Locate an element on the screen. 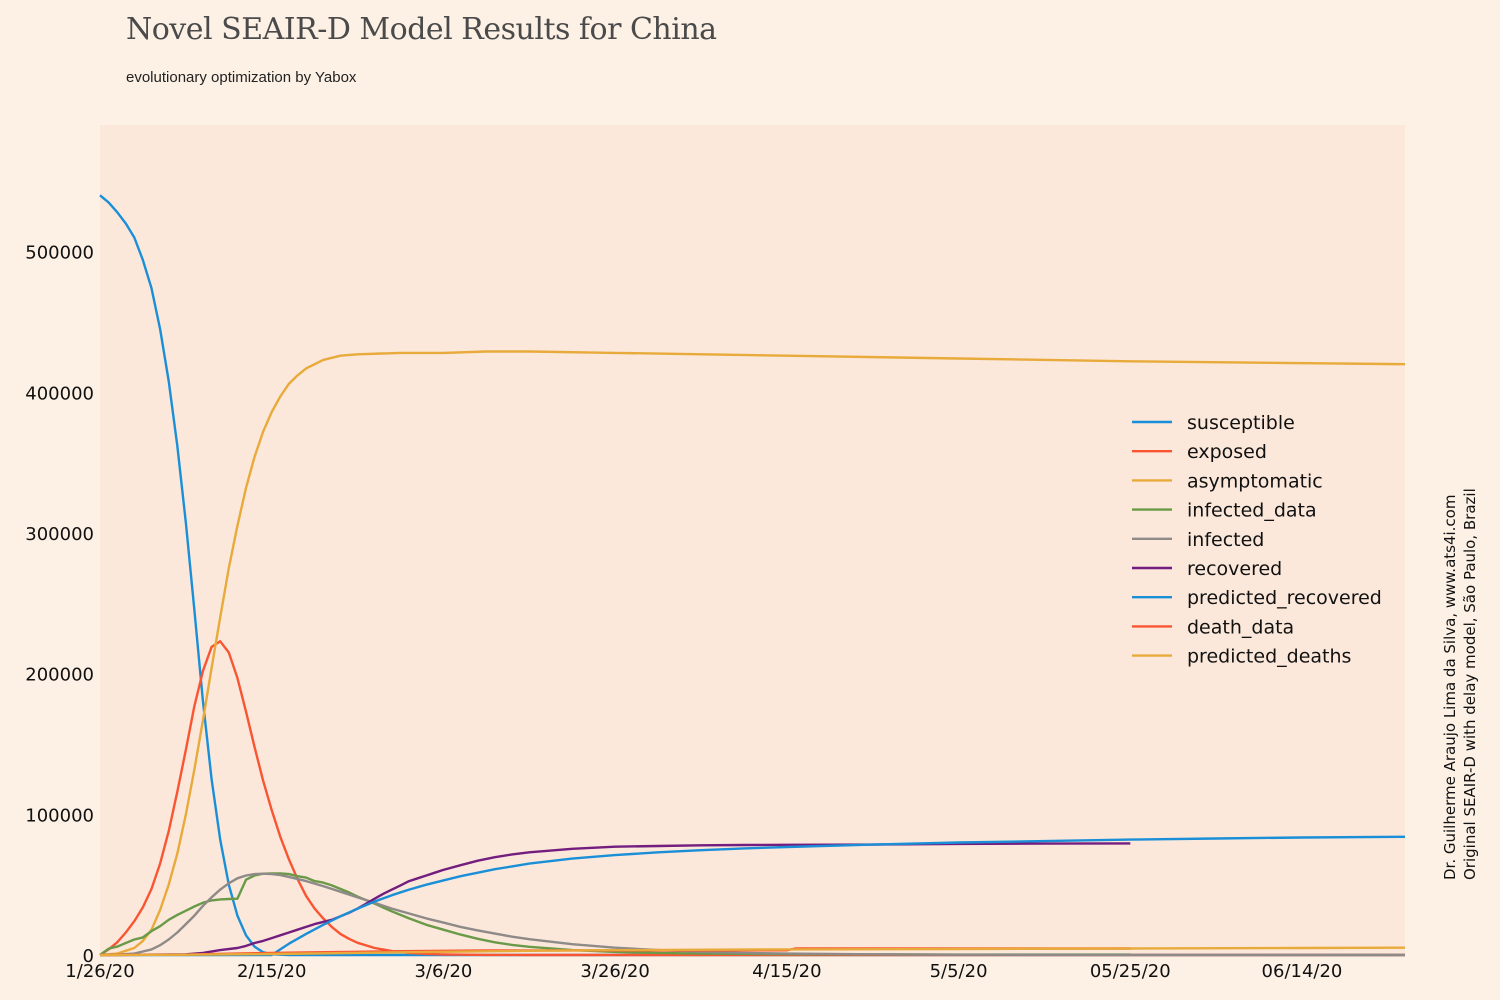  legend-label: infected_data is located at coordinates (1252, 511).